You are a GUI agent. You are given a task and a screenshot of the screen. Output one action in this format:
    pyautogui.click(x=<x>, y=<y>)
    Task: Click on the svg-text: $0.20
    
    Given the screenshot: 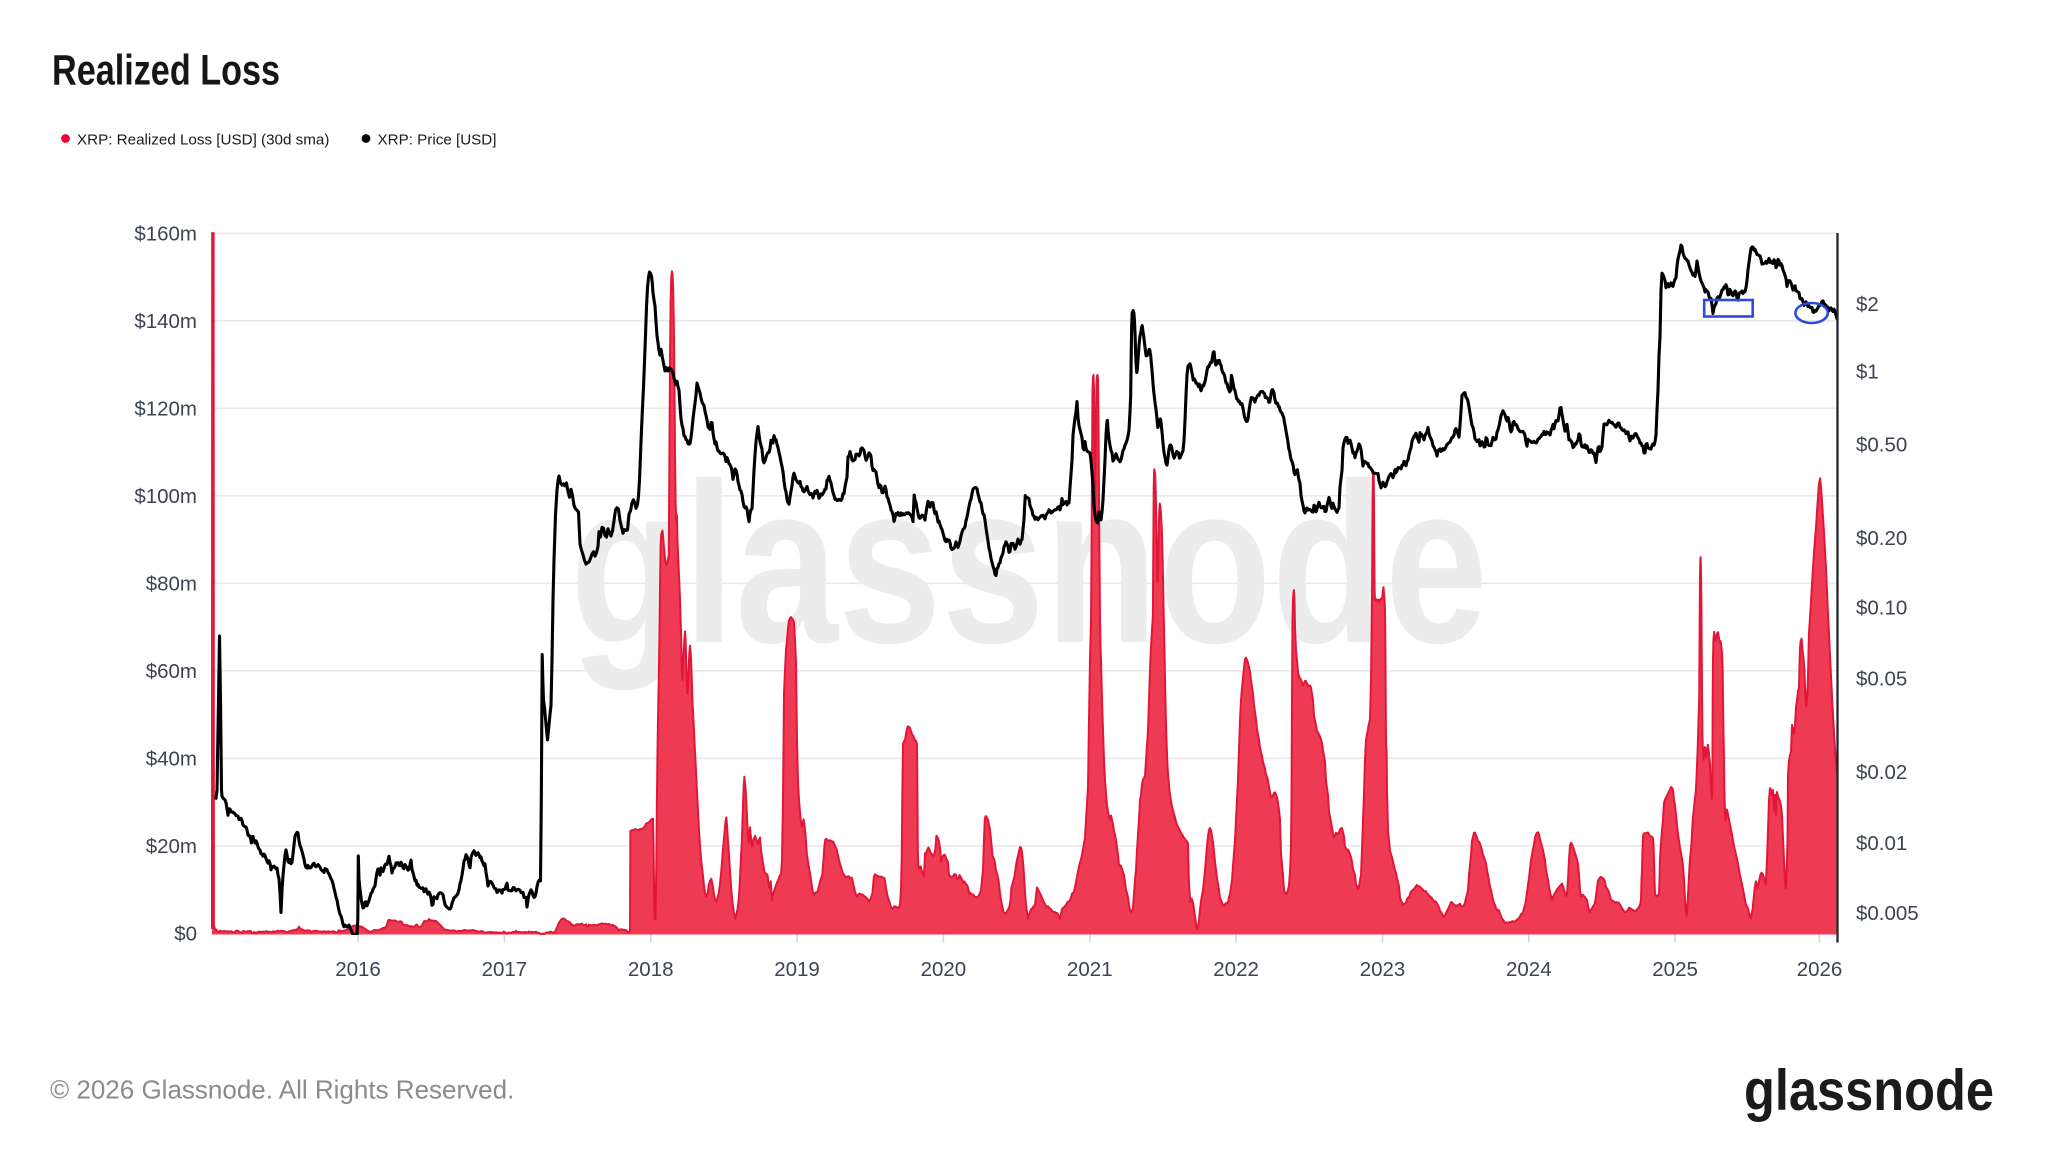 What is the action you would take?
    pyautogui.click(x=1881, y=538)
    